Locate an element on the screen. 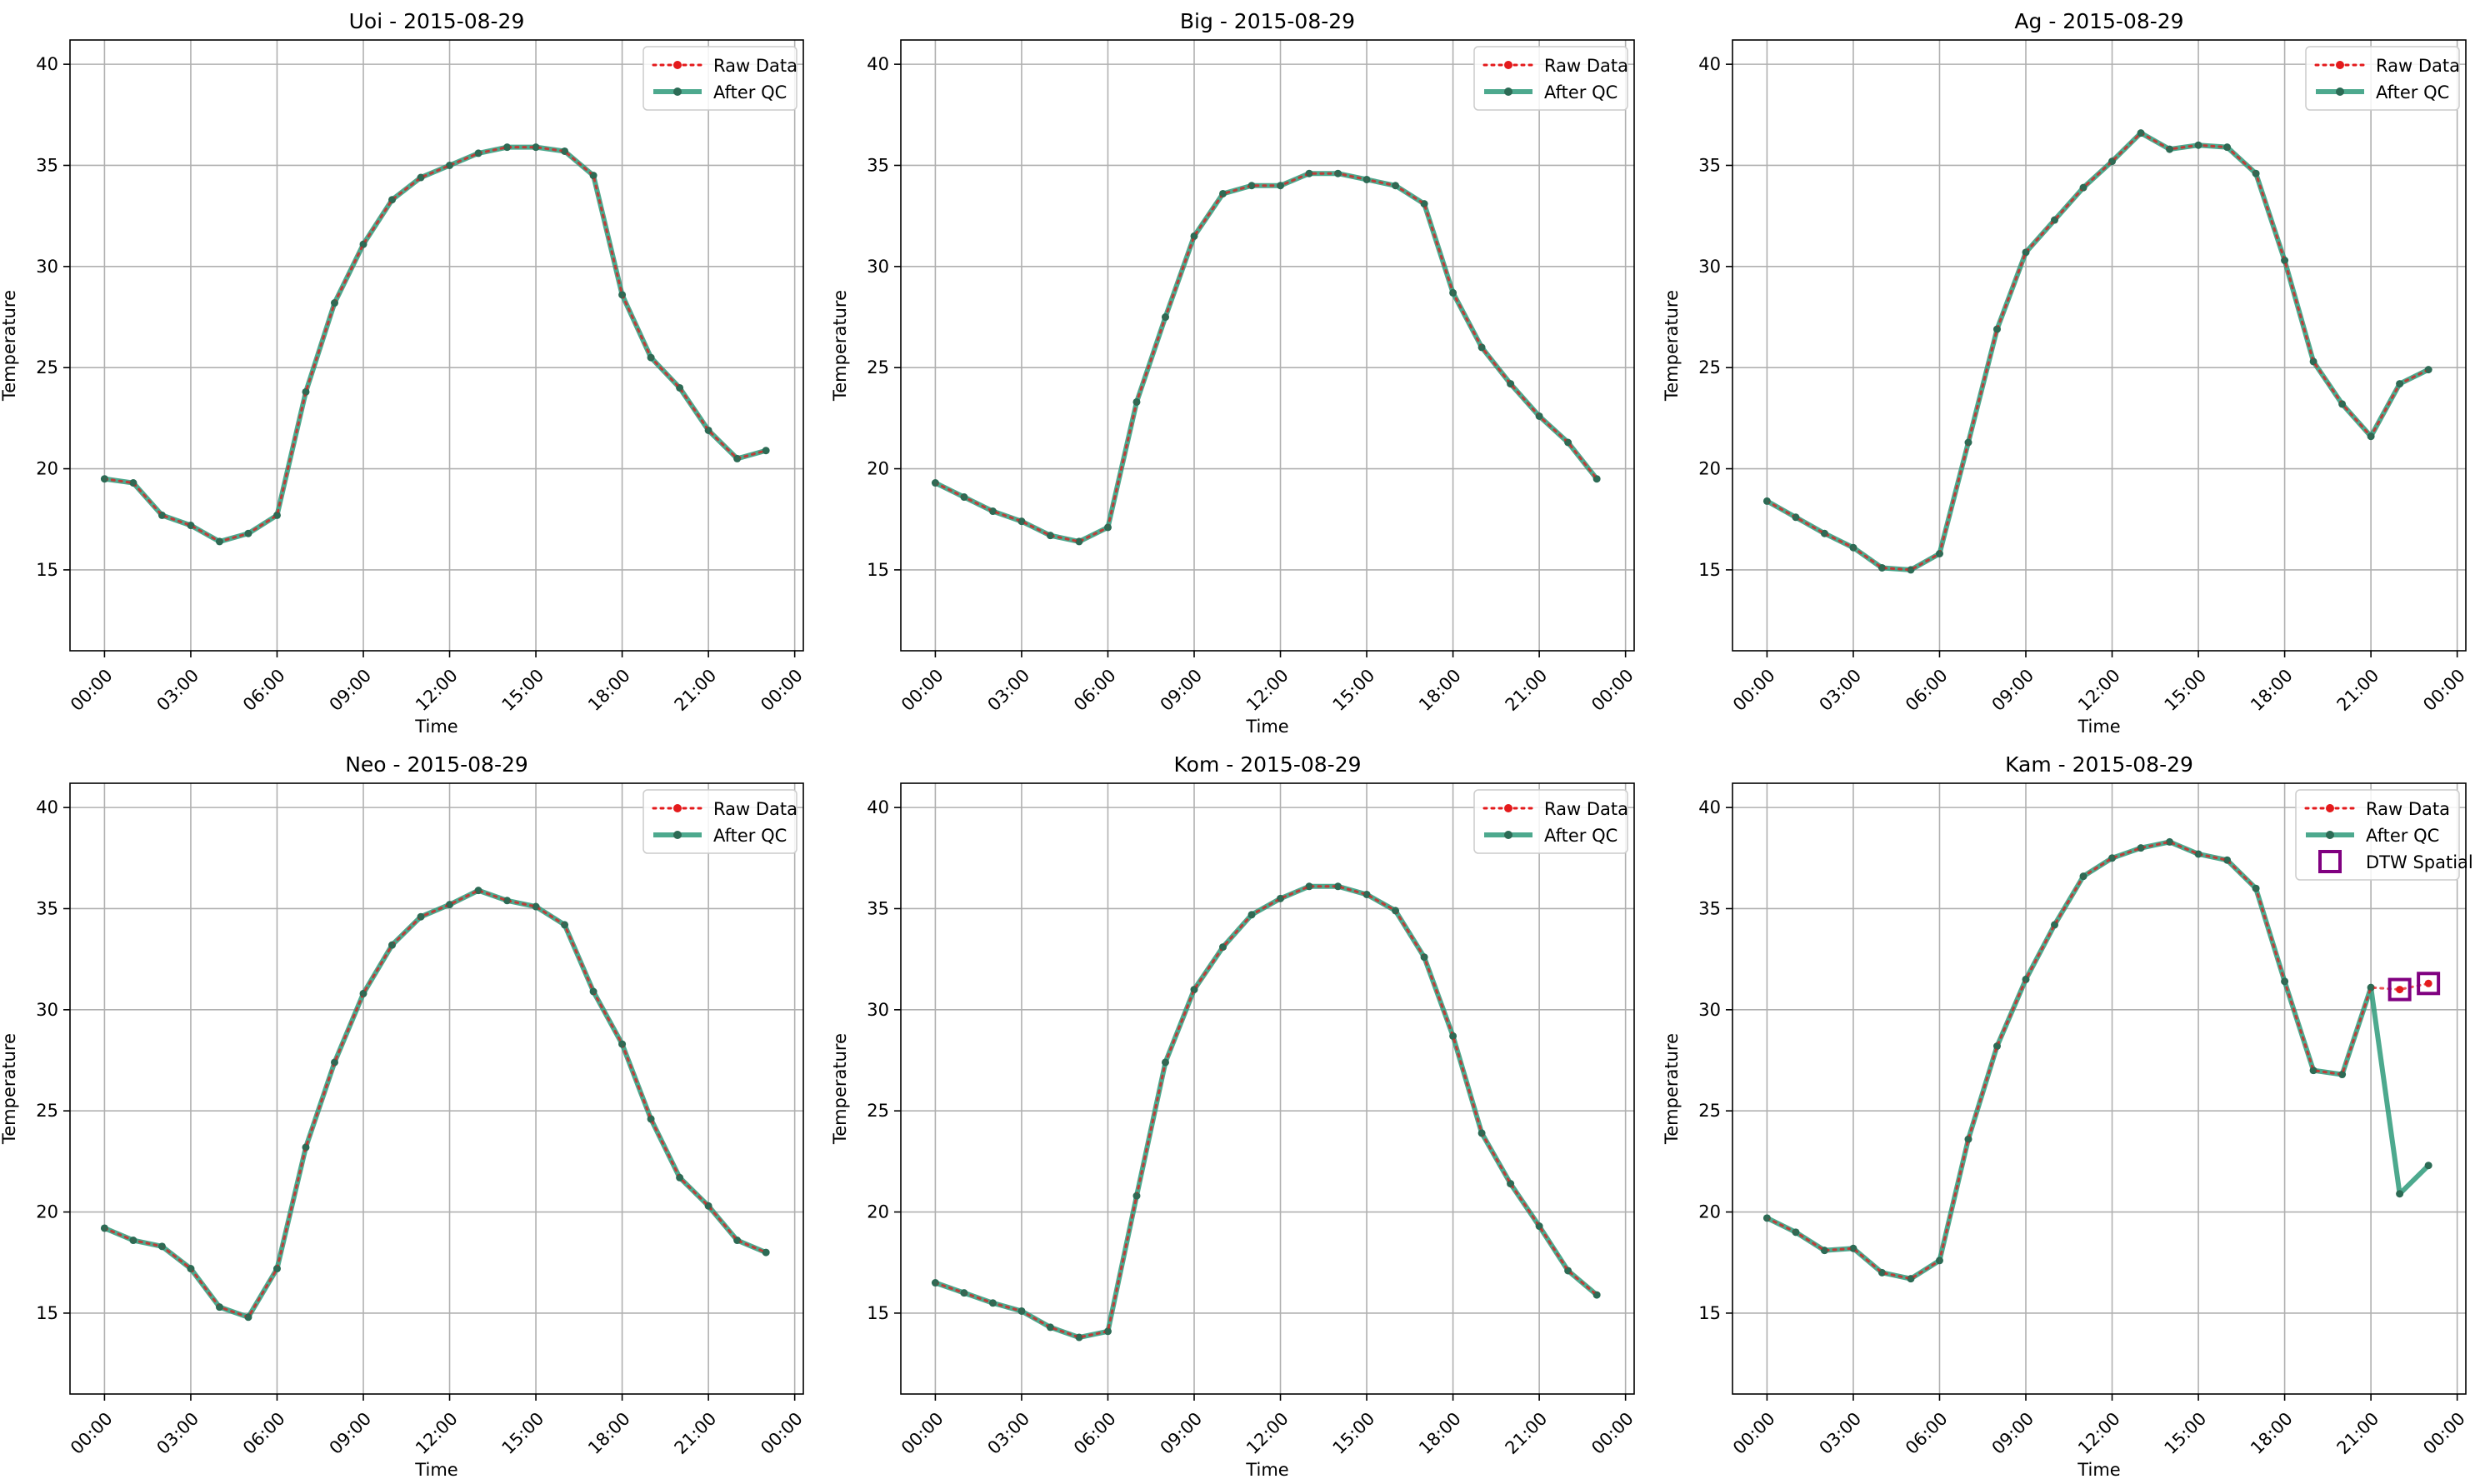  legend-swatch-dtw-spatial is located at coordinates (2330, 862).